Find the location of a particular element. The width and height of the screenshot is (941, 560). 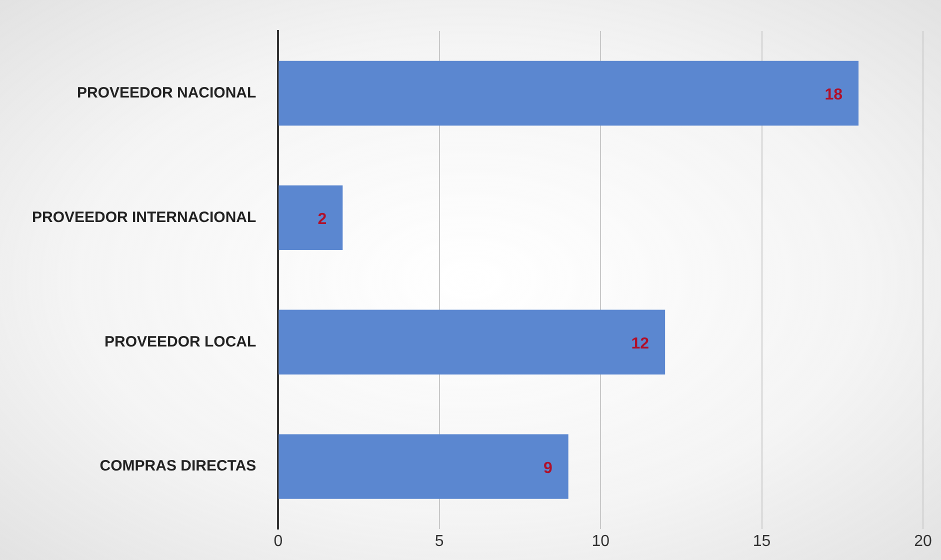

x-tick-label: 5 is located at coordinates (439, 541).